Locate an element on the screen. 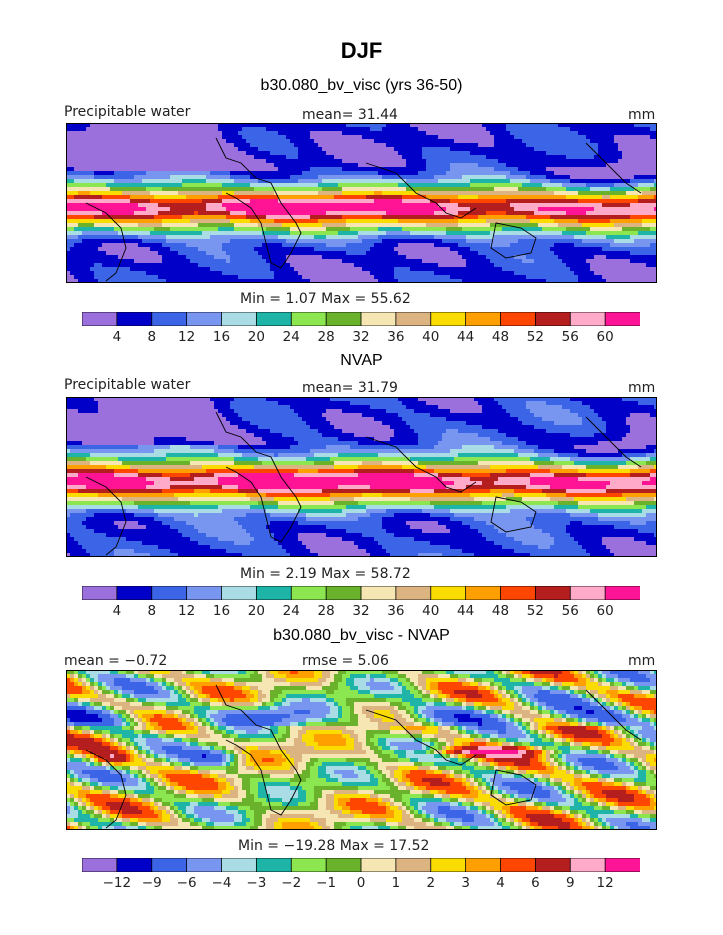 Image resolution: width=723 pixels, height=935 pixels. colorbar-tick-label: −4 is located at coordinates (221, 883).